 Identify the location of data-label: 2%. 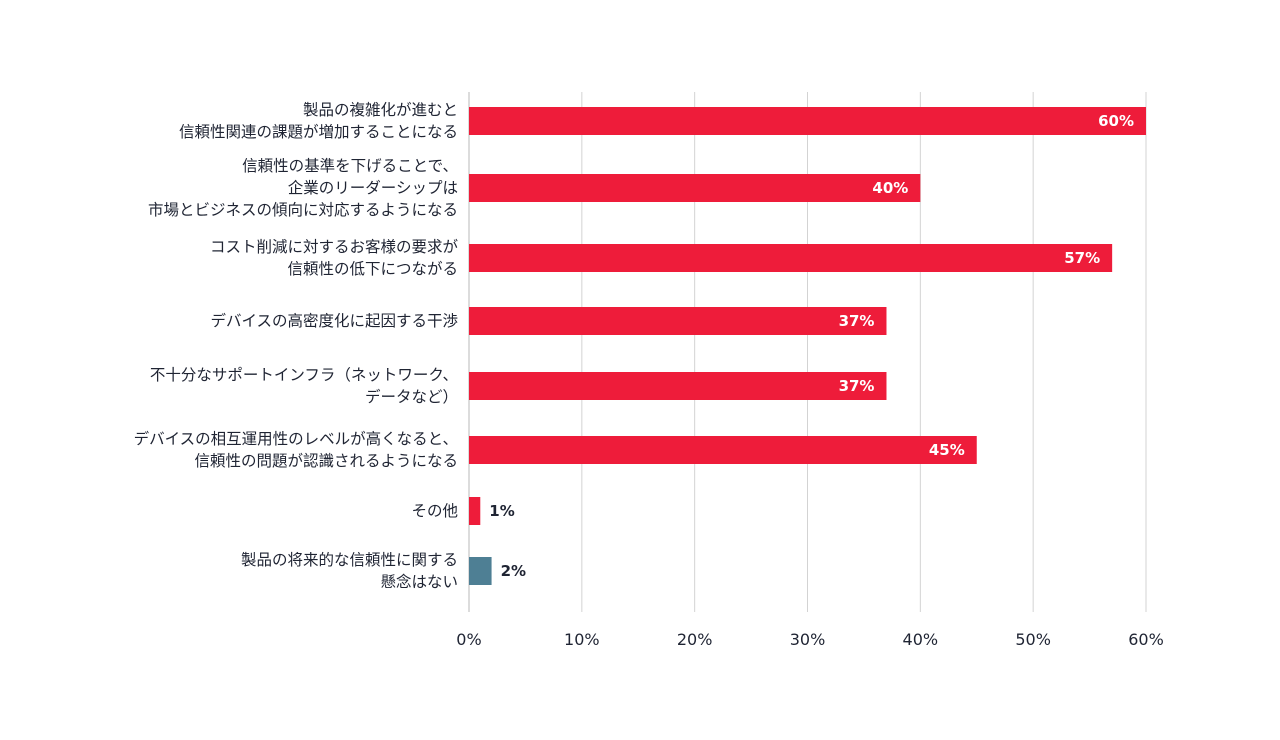
(513, 571).